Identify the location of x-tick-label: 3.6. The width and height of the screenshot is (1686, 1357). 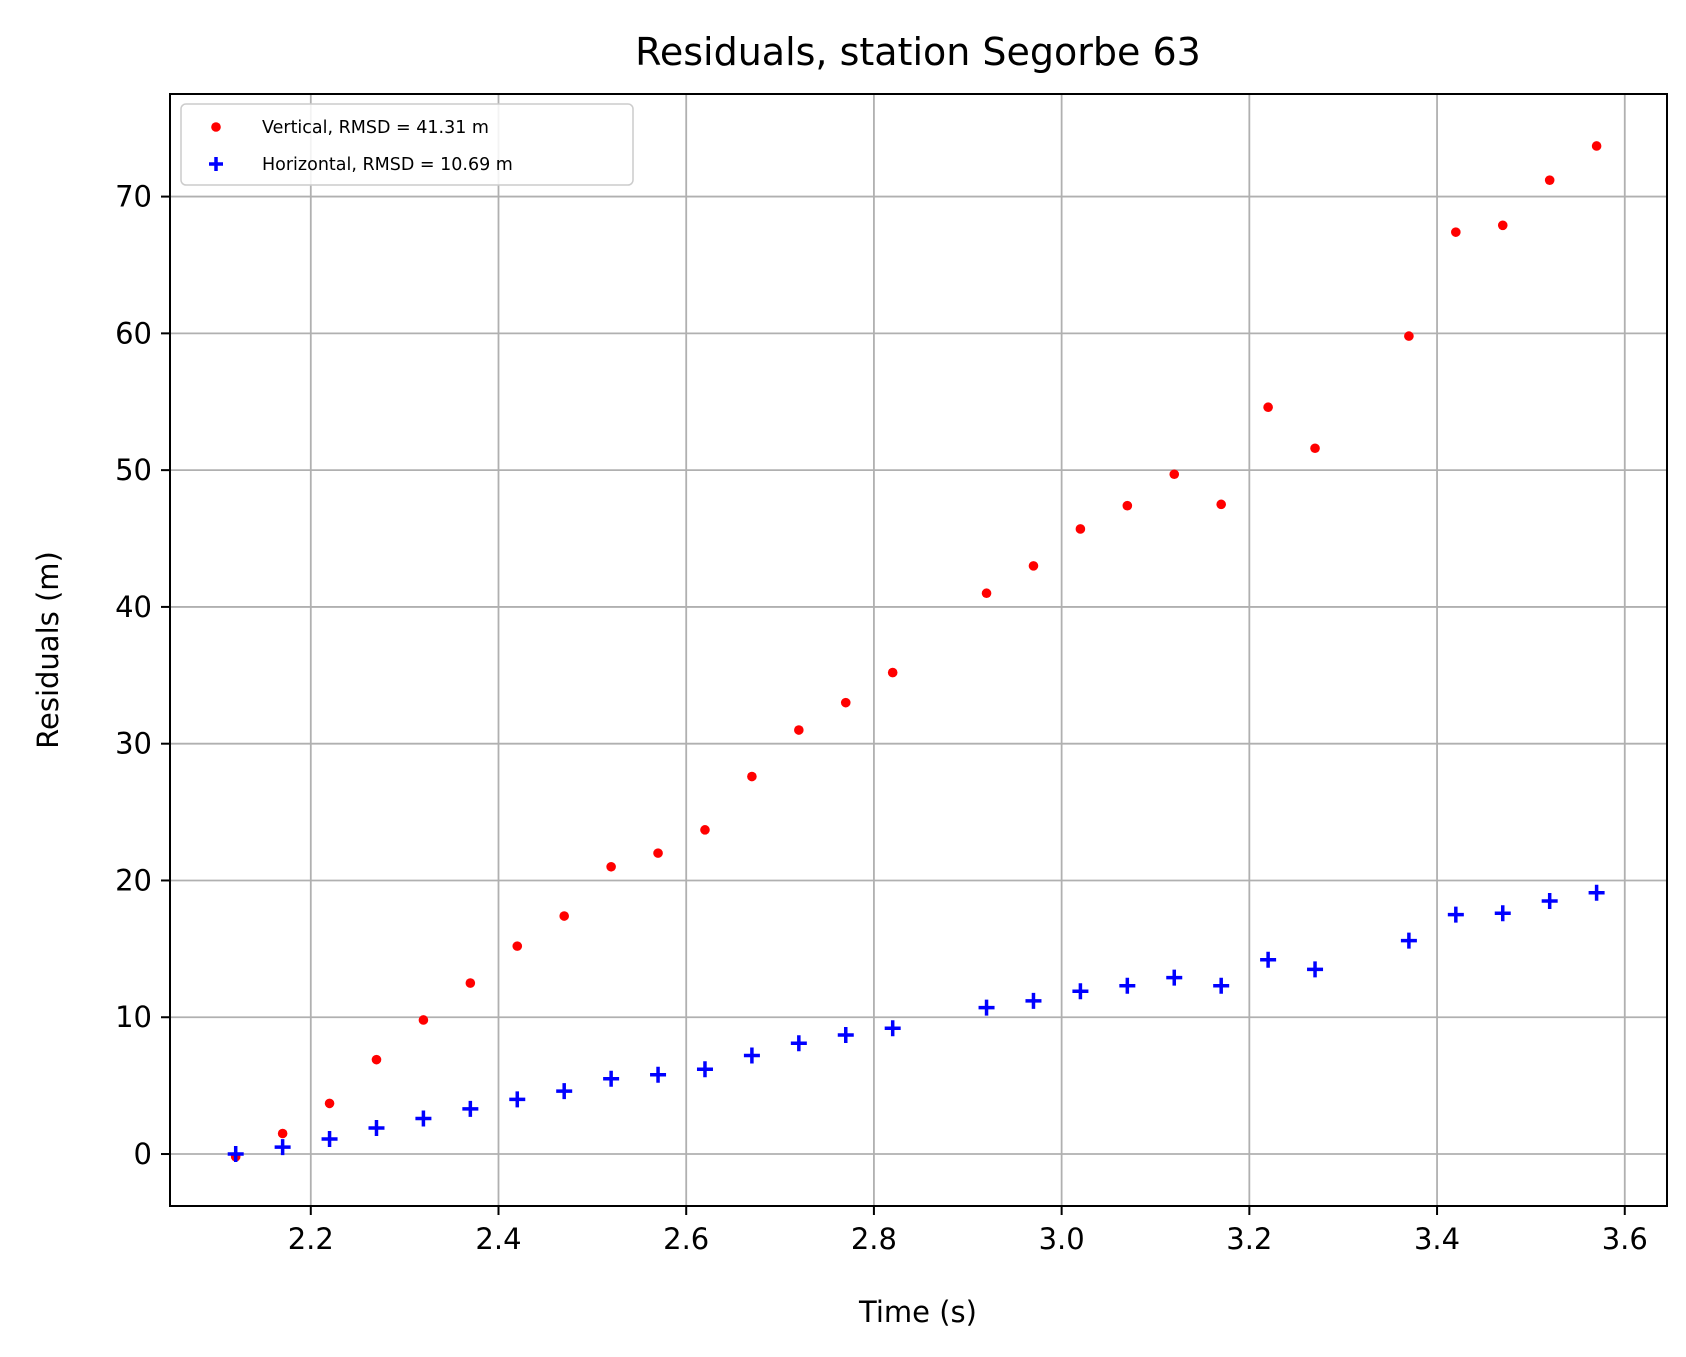
(1625, 1239).